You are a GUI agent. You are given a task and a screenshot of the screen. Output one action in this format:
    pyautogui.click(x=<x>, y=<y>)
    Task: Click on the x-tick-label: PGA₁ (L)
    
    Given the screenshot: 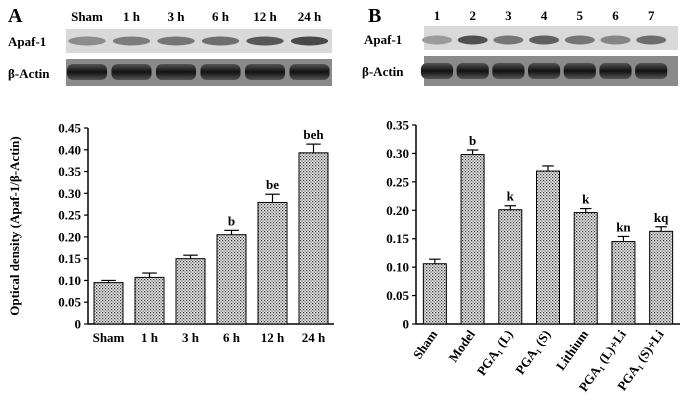 What is the action you would take?
    pyautogui.click(x=495, y=352)
    